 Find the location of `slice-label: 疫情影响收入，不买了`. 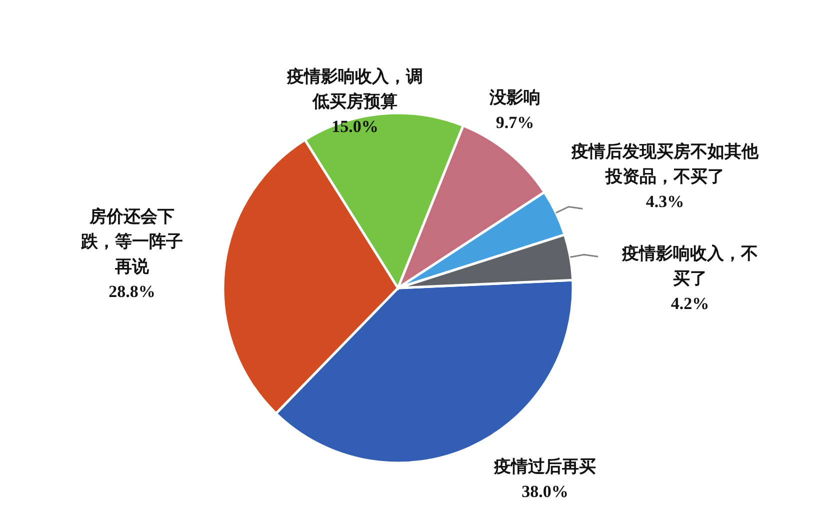

slice-label: 疫情影响收入，不买了 is located at coordinates (689, 266).